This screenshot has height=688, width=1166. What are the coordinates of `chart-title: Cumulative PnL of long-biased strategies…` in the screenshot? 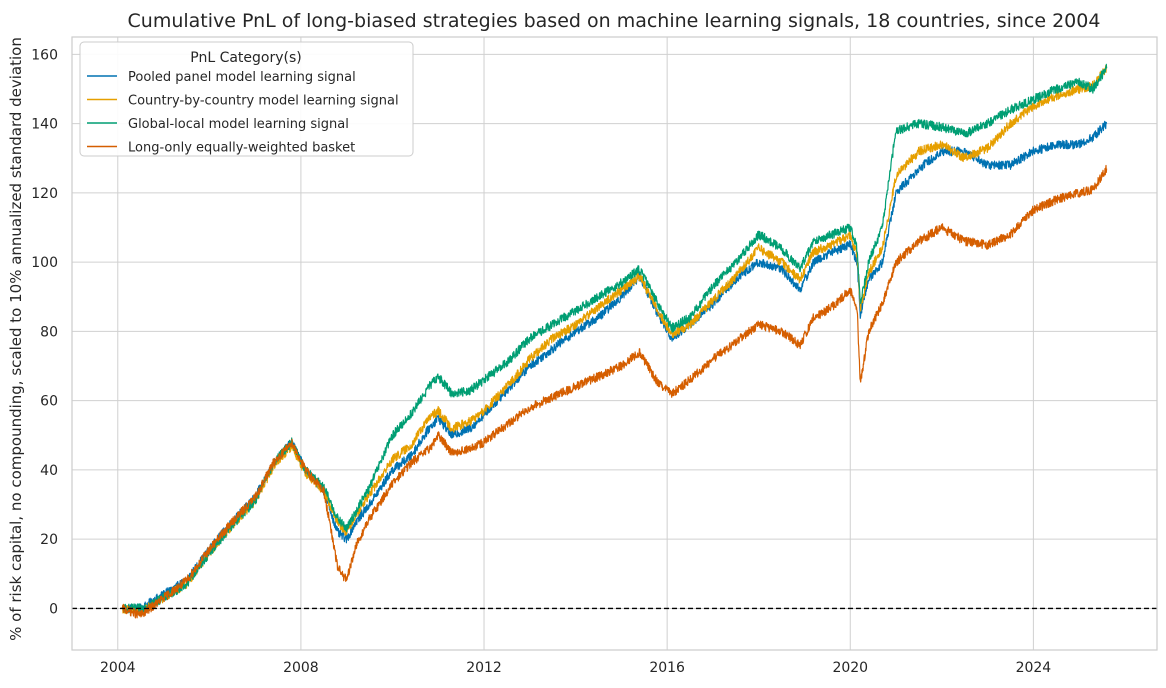 It's located at (614, 21).